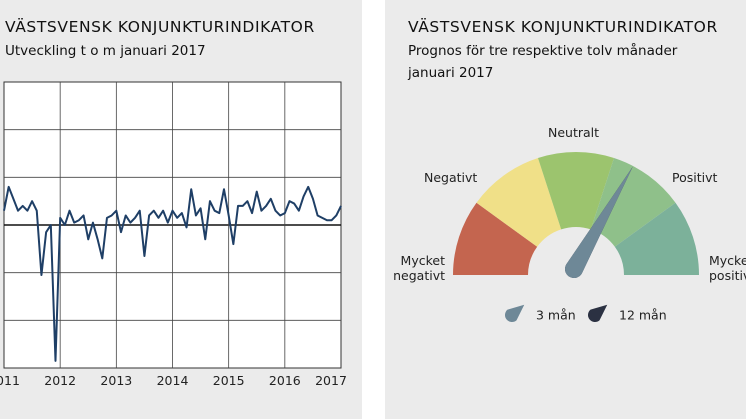 The height and width of the screenshot is (419, 746). What do you see at coordinates (451, 177) in the screenshot?
I see `gauge-label: Negativt` at bounding box center [451, 177].